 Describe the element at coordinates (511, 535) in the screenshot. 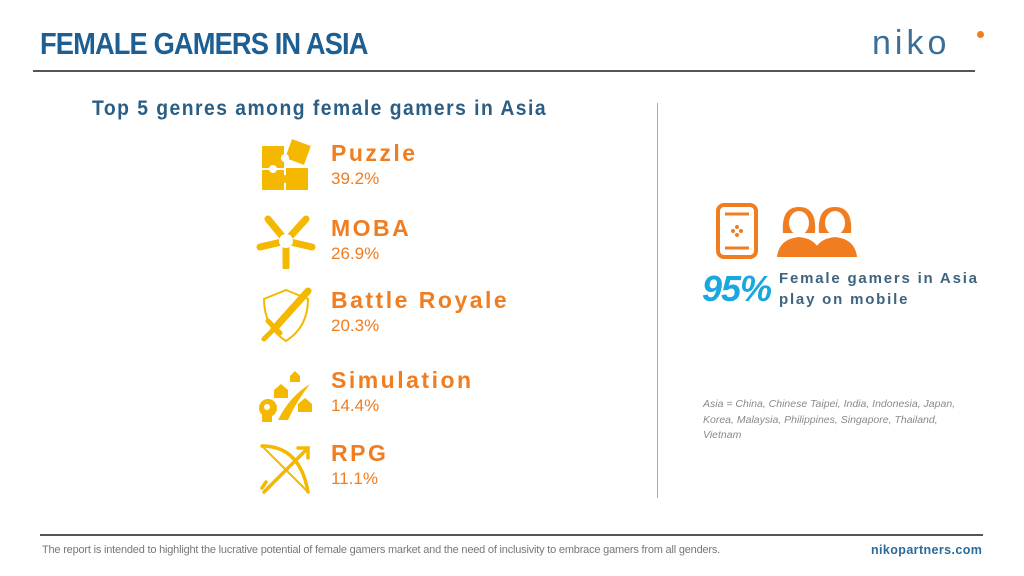

I see `footer-divider` at that location.